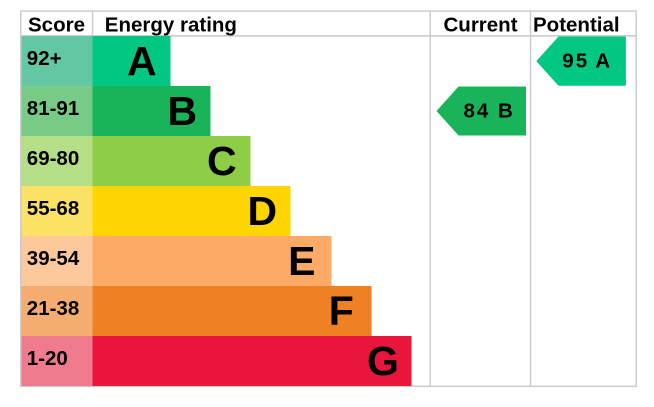  What do you see at coordinates (477, 111) in the screenshot?
I see `svg-text: 84` at bounding box center [477, 111].